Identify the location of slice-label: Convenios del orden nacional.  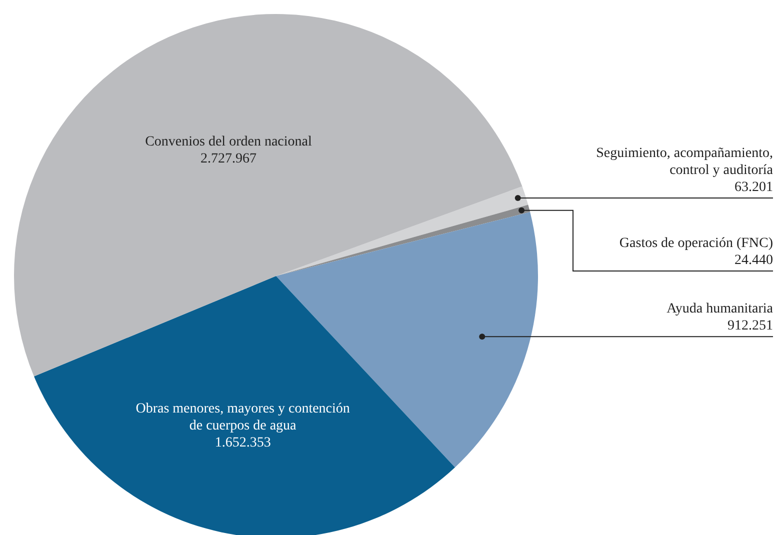
(228, 142).